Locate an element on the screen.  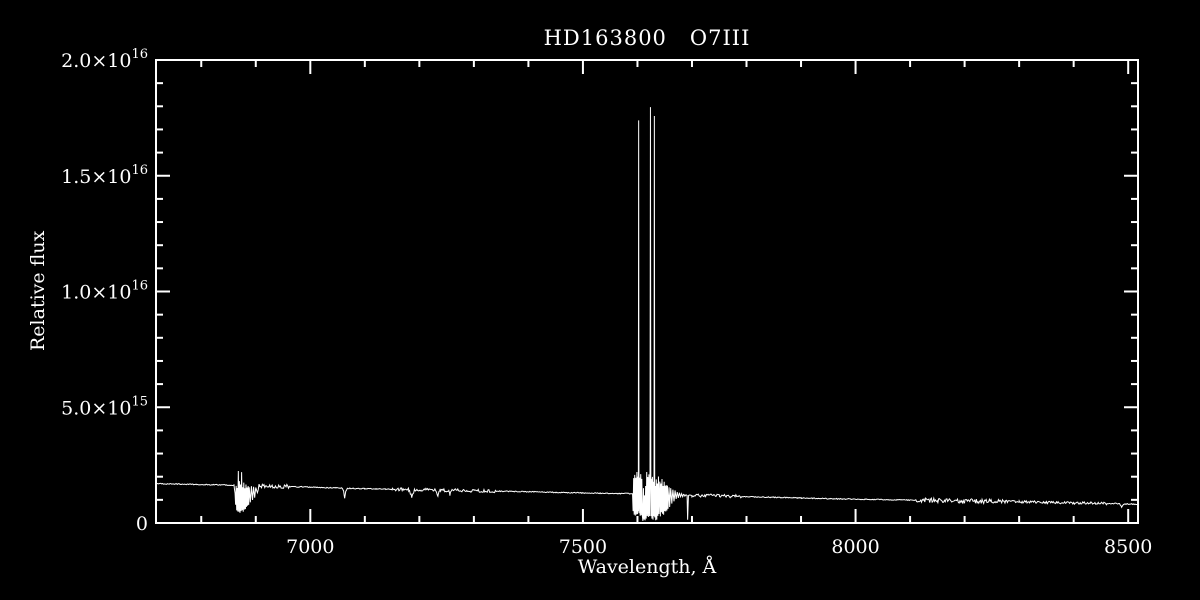
y-tick-label: 5.0×10¹⁵ is located at coordinates (104, 406).